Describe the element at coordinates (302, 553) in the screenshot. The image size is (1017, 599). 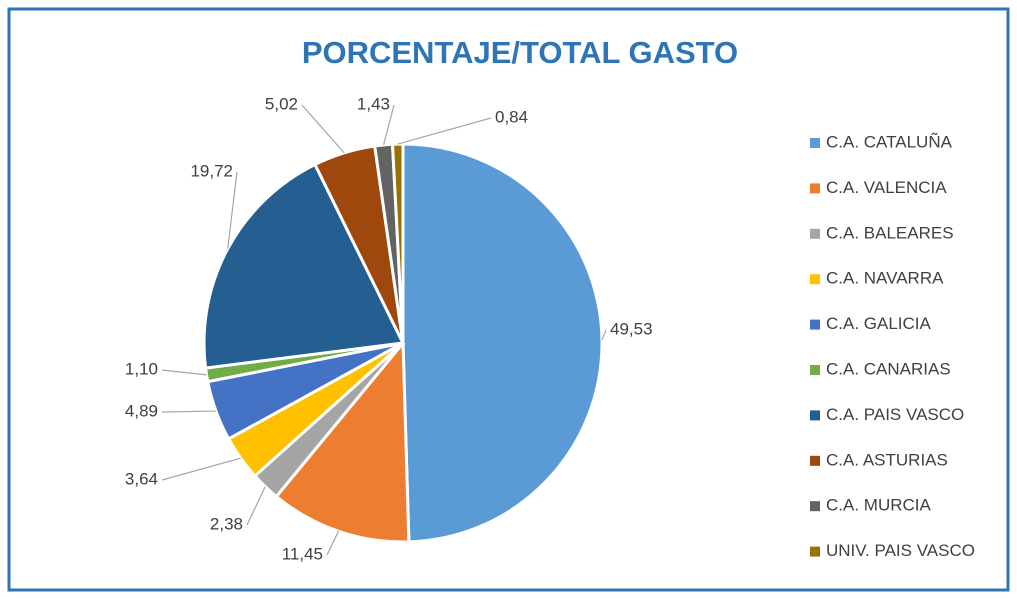
I see `data-label: 11,45` at that location.